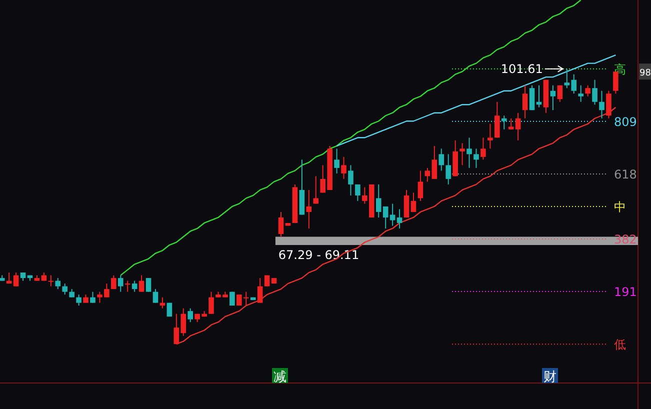 The height and width of the screenshot is (409, 651). Describe the element at coordinates (645, 72) in the screenshot. I see `annotation: 98` at that location.